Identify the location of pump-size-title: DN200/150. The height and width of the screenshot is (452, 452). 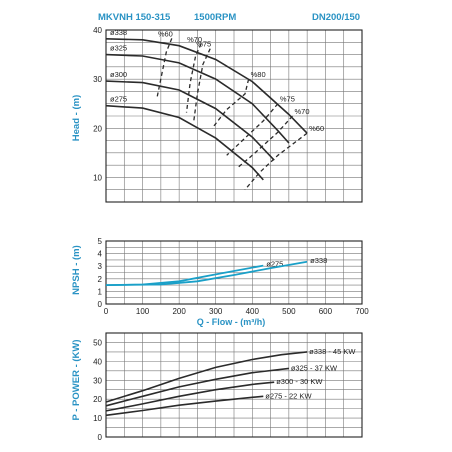
(336, 17).